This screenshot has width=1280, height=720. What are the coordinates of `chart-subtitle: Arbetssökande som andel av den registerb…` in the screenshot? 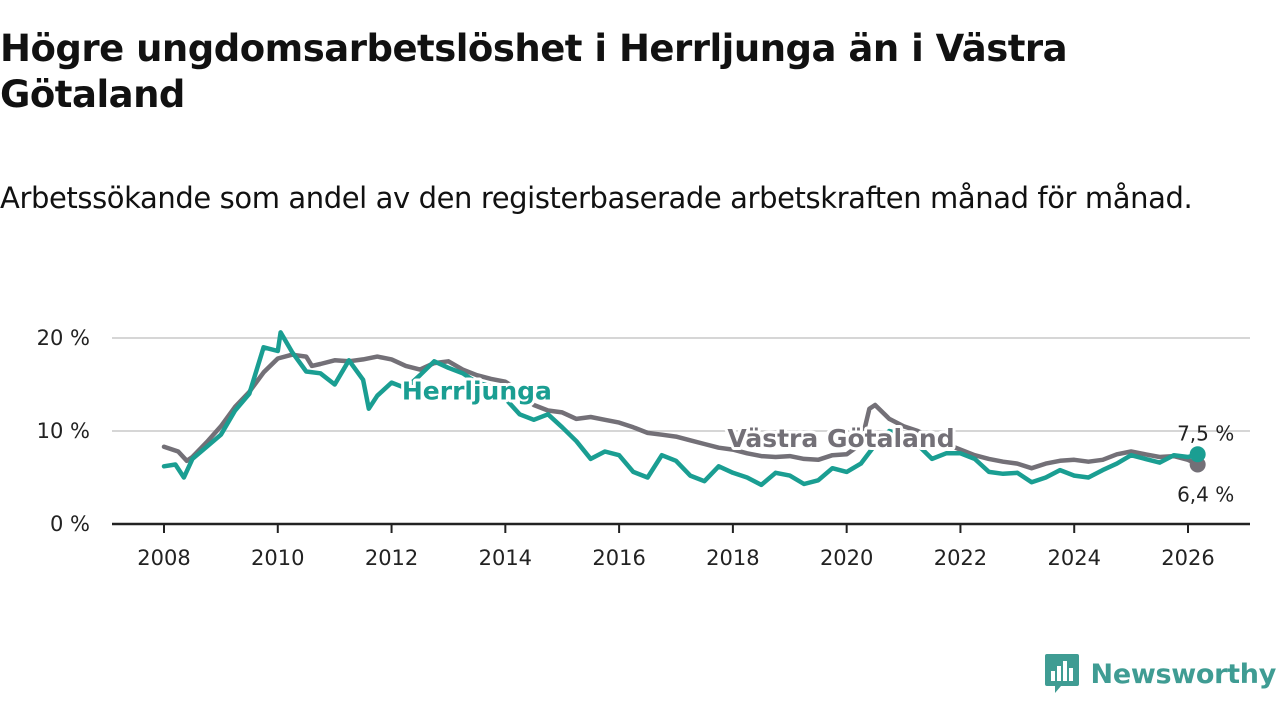 It's located at (596, 198).